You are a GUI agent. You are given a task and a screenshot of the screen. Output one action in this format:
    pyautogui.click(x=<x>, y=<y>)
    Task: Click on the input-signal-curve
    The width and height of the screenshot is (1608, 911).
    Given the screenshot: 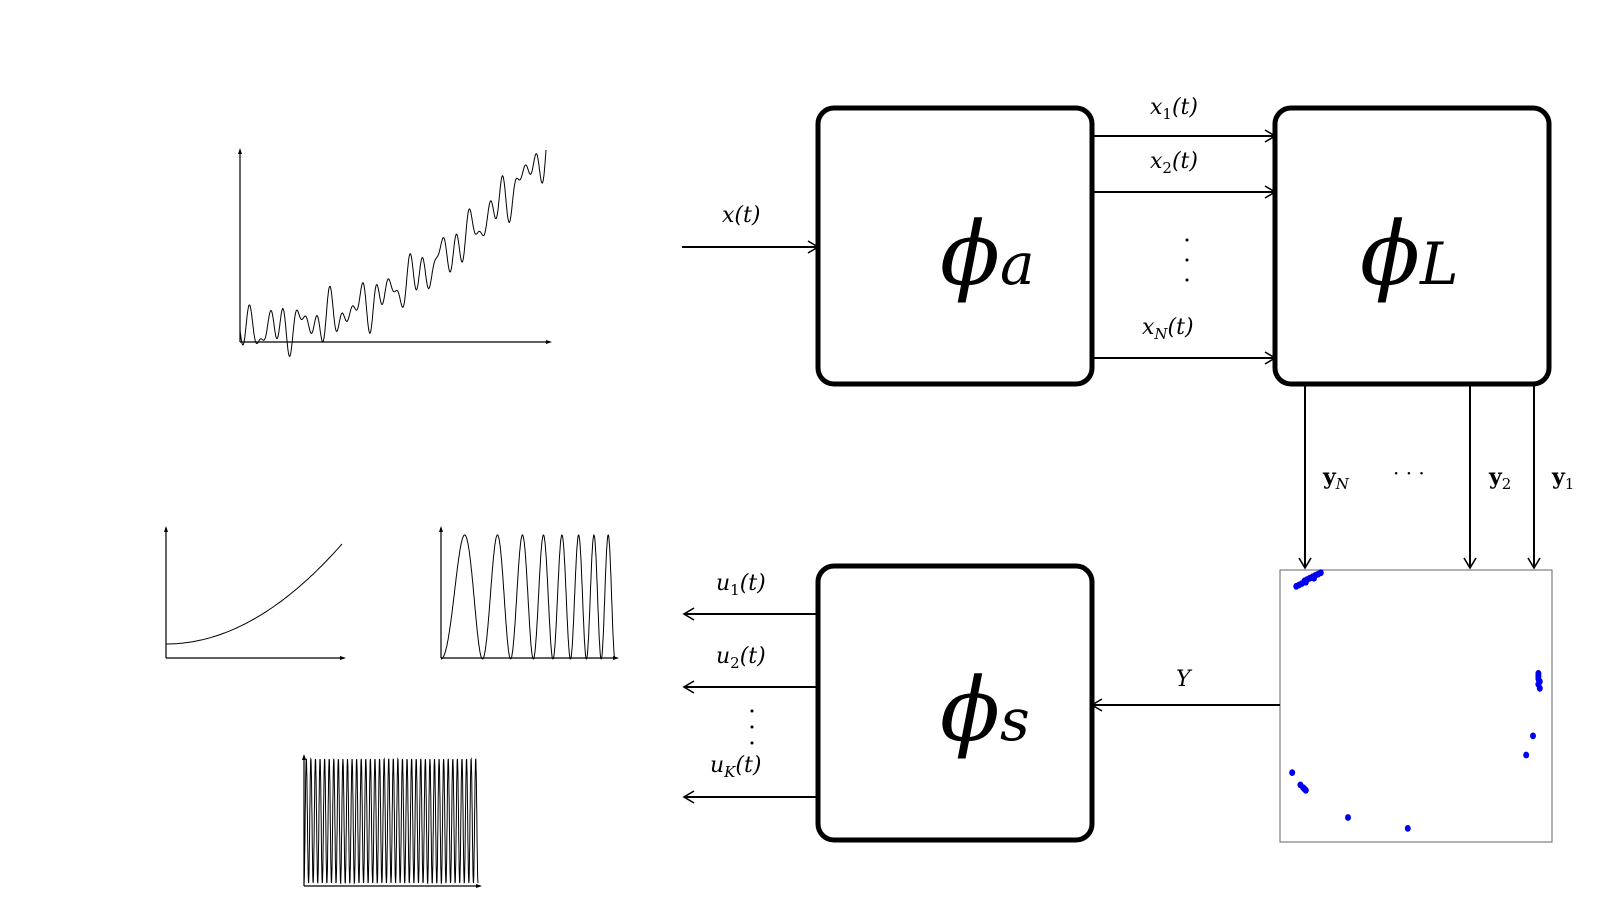 What is the action you would take?
    pyautogui.click(x=393, y=253)
    